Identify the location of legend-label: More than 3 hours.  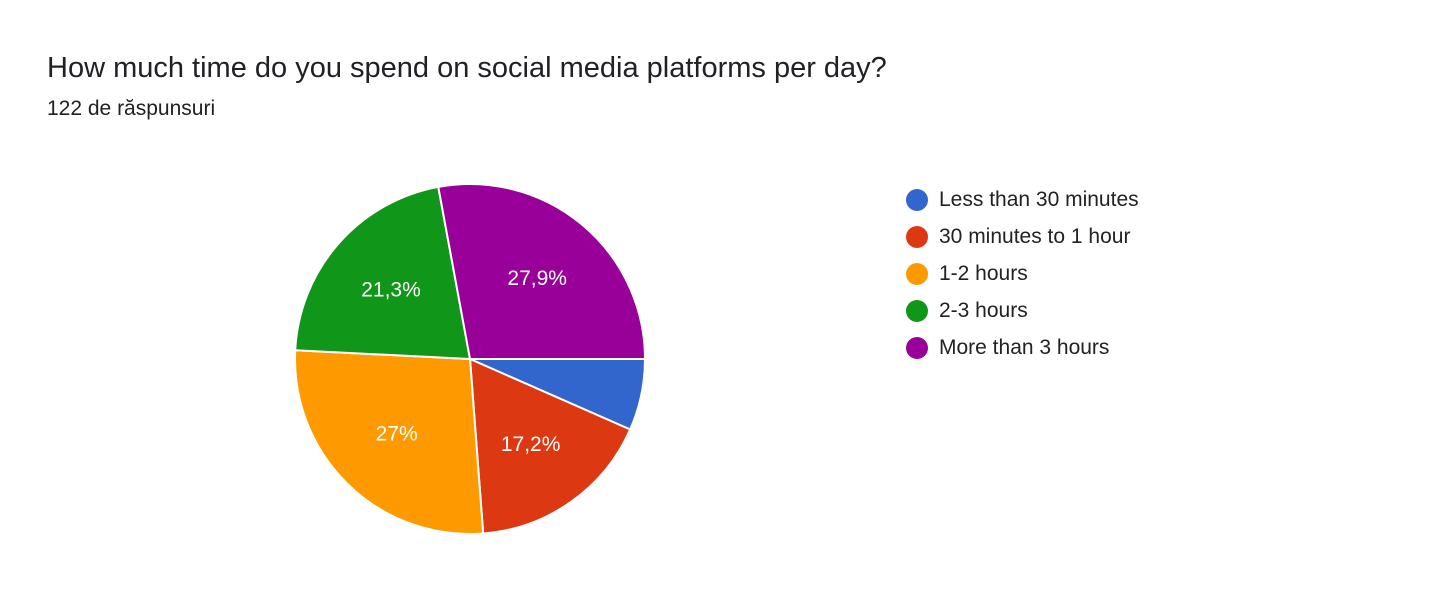
(1024, 347).